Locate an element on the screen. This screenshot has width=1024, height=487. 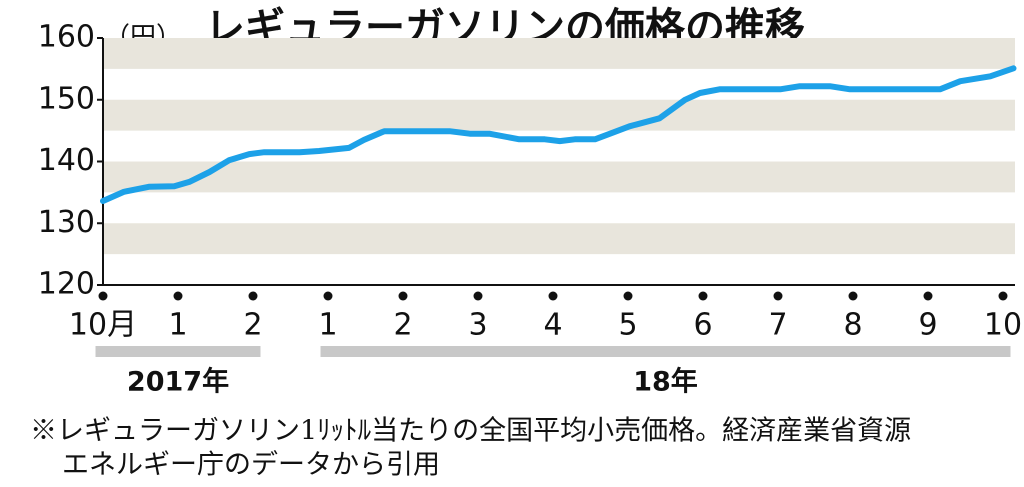
x-tick-label: 8 is located at coordinates (852, 325).